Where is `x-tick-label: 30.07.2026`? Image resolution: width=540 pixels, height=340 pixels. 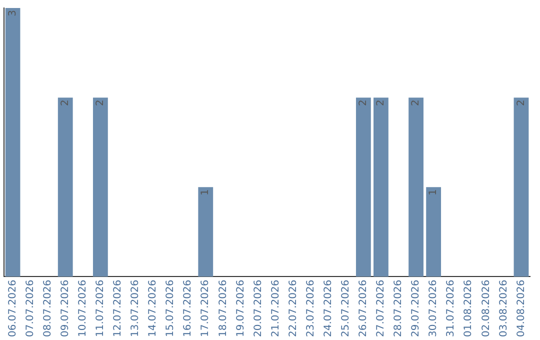 x-tick-label: 30.07.2026 is located at coordinates (434, 309).